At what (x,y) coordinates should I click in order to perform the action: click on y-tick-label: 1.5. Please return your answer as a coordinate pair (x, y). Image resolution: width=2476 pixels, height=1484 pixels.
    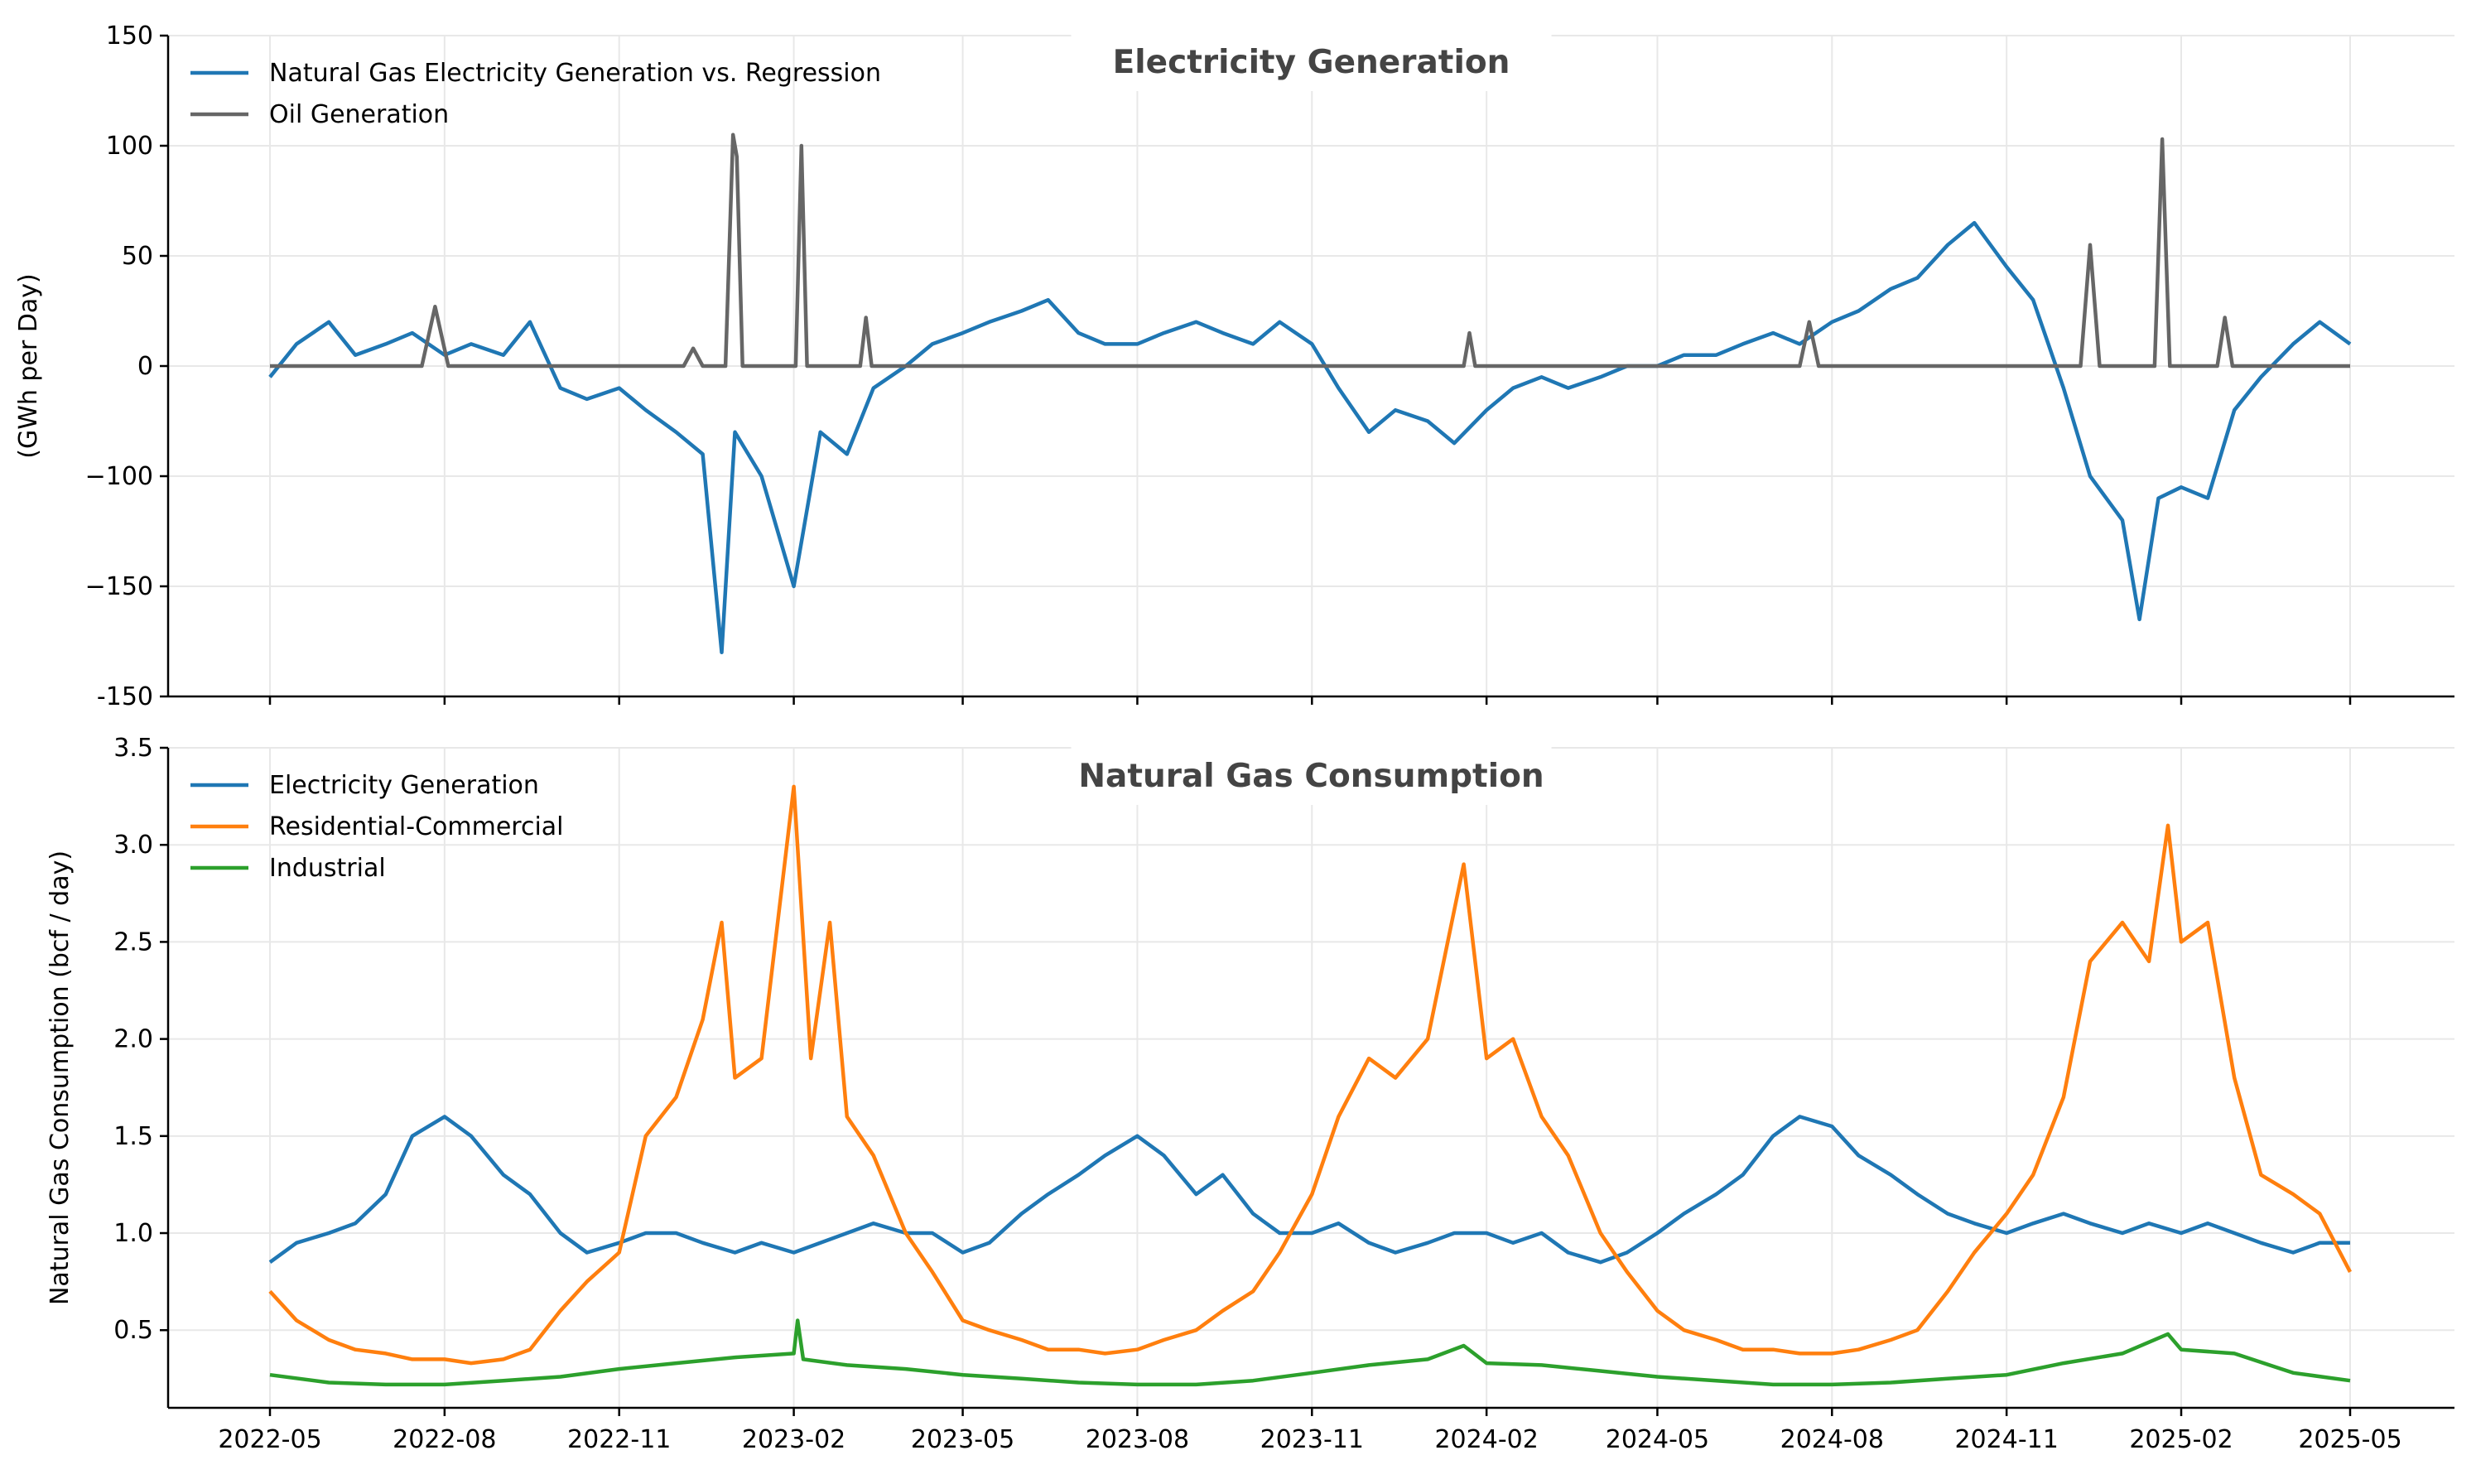
    Looking at the image, I should click on (133, 1136).